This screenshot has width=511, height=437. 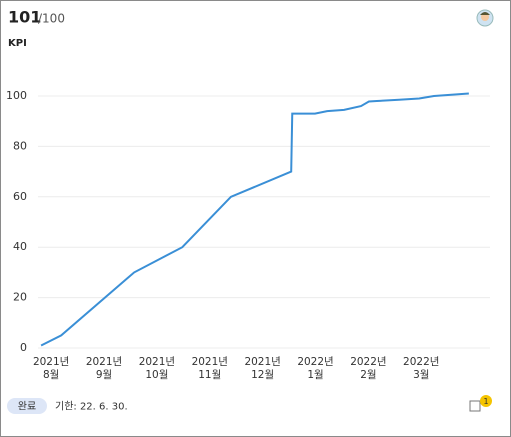 What do you see at coordinates (262, 368) in the screenshot?
I see `x-tick-label: 2021년 12월` at bounding box center [262, 368].